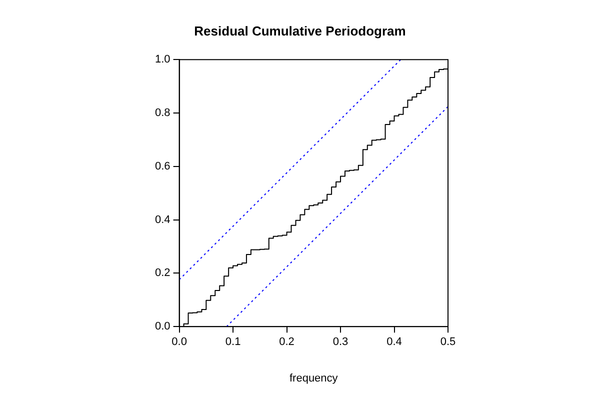 This screenshot has width=600, height=400. What do you see at coordinates (162, 326) in the screenshot?
I see `y-tick-label: 0.0` at bounding box center [162, 326].